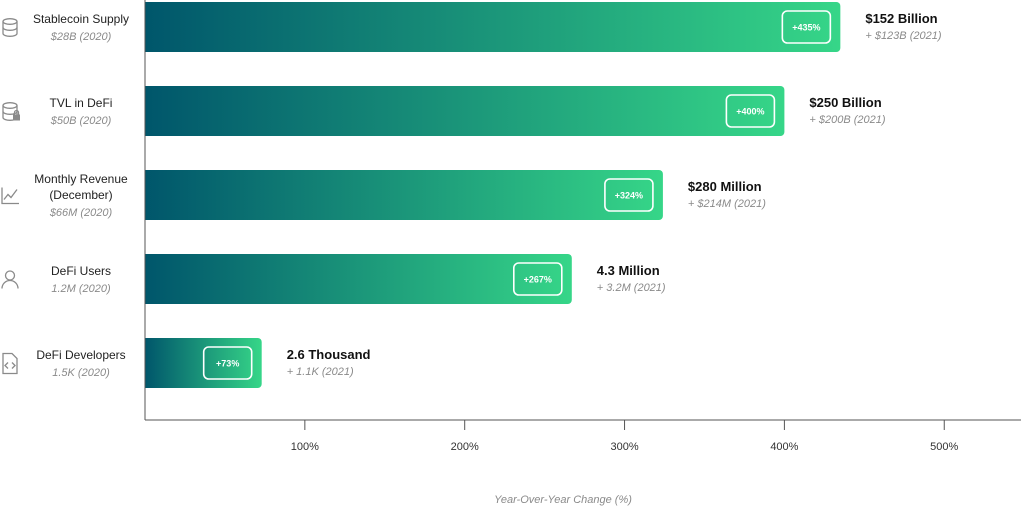  Describe the element at coordinates (10, 27) in the screenshot. I see `database-icon` at that location.